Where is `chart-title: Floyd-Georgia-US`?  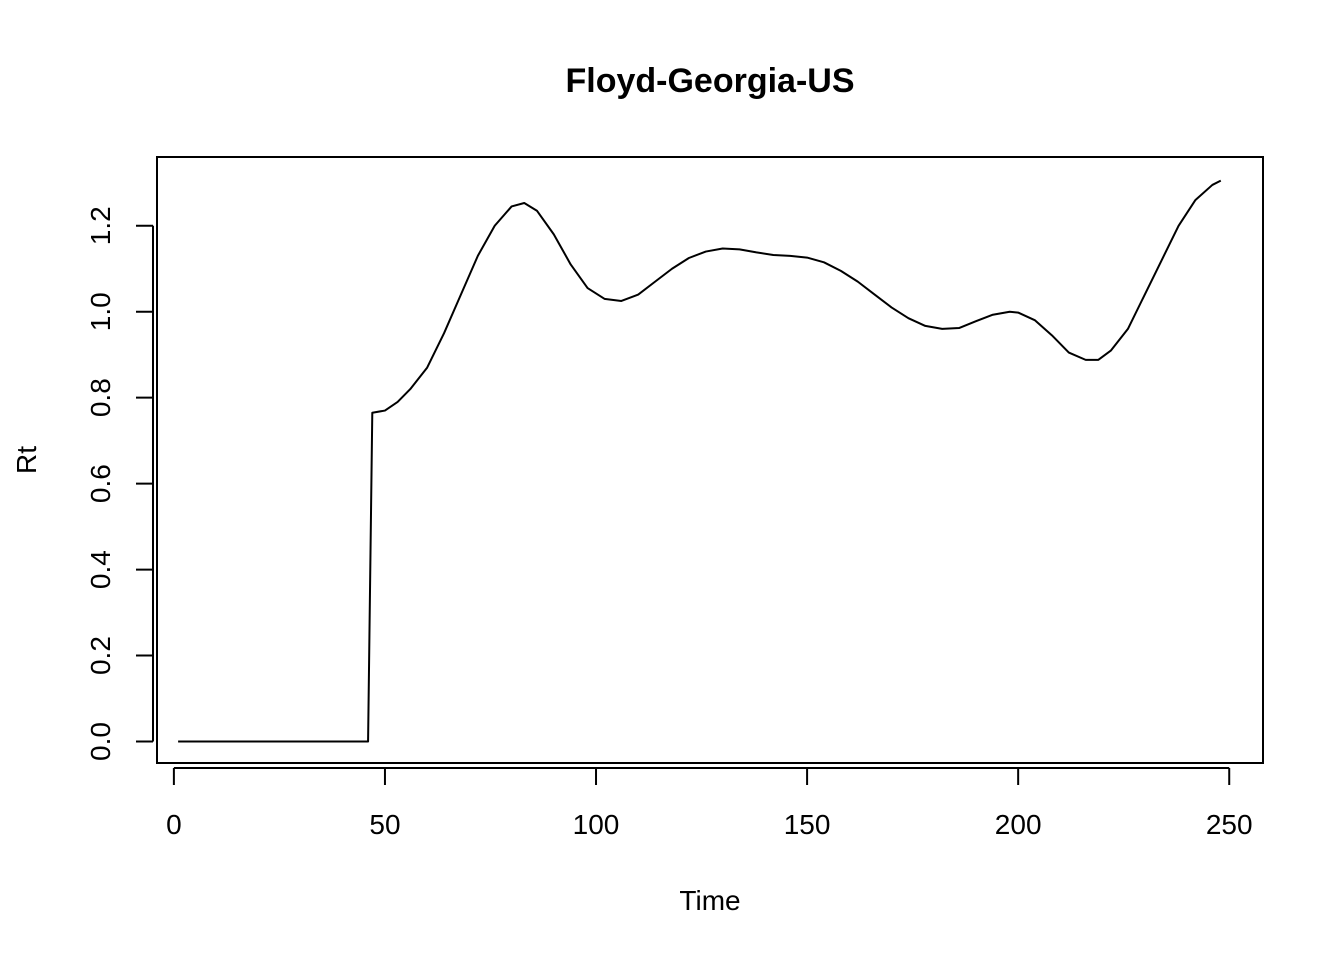
chart-title: Floyd-Georgia-US is located at coordinates (709, 81).